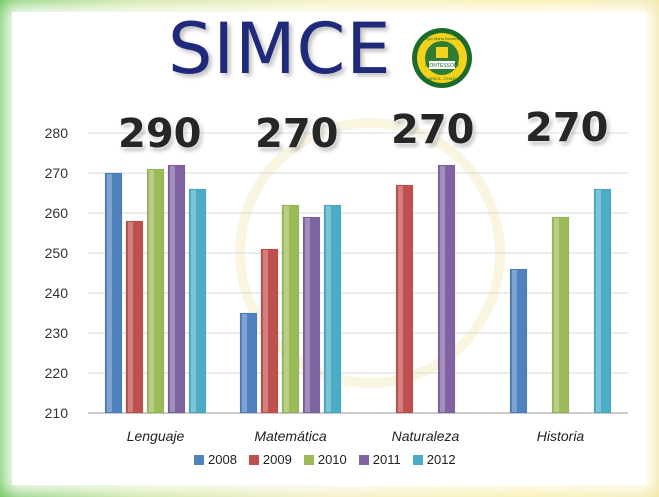 This screenshot has height=497, width=659. Describe the element at coordinates (277, 459) in the screenshot. I see `legend-label: 2009` at that location.